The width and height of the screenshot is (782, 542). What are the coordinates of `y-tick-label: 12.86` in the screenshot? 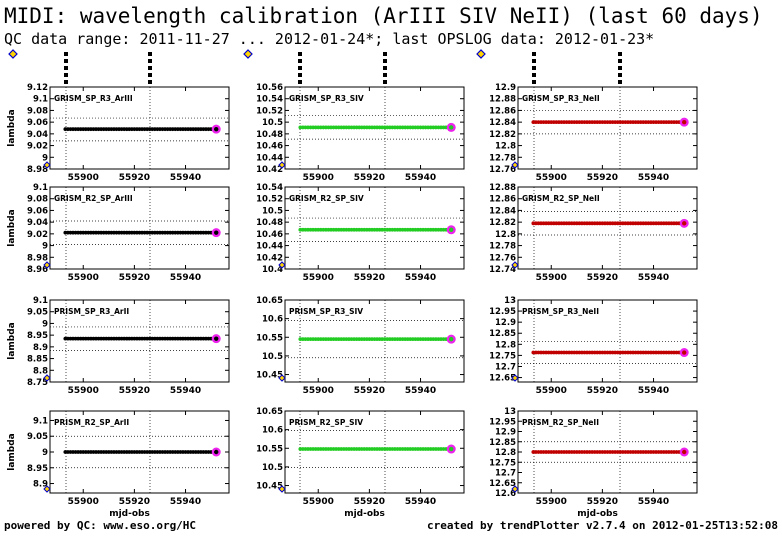 It's located at (502, 200).